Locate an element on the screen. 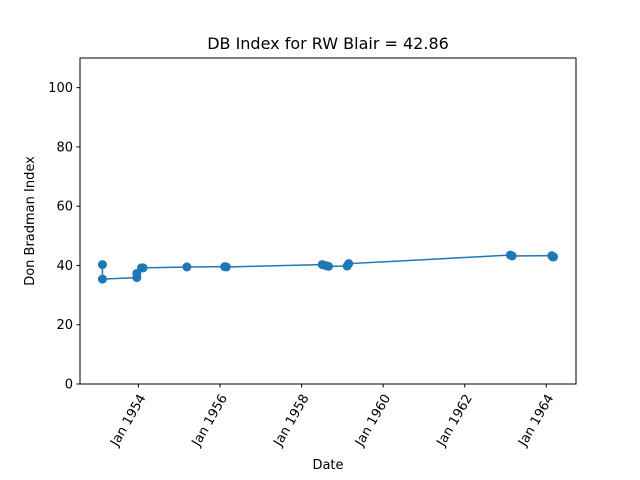 The image size is (640, 480). y-tick-label: 100 is located at coordinates (60, 88).